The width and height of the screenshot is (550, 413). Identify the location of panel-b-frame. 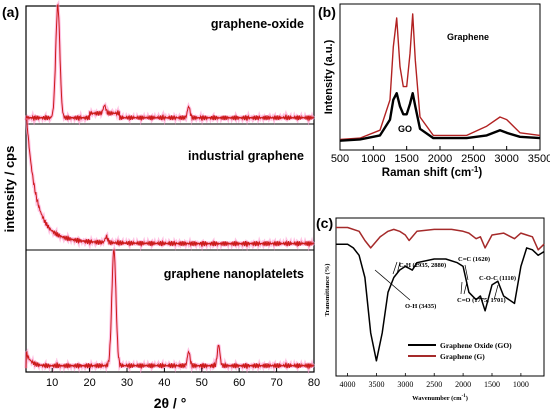
(440, 77).